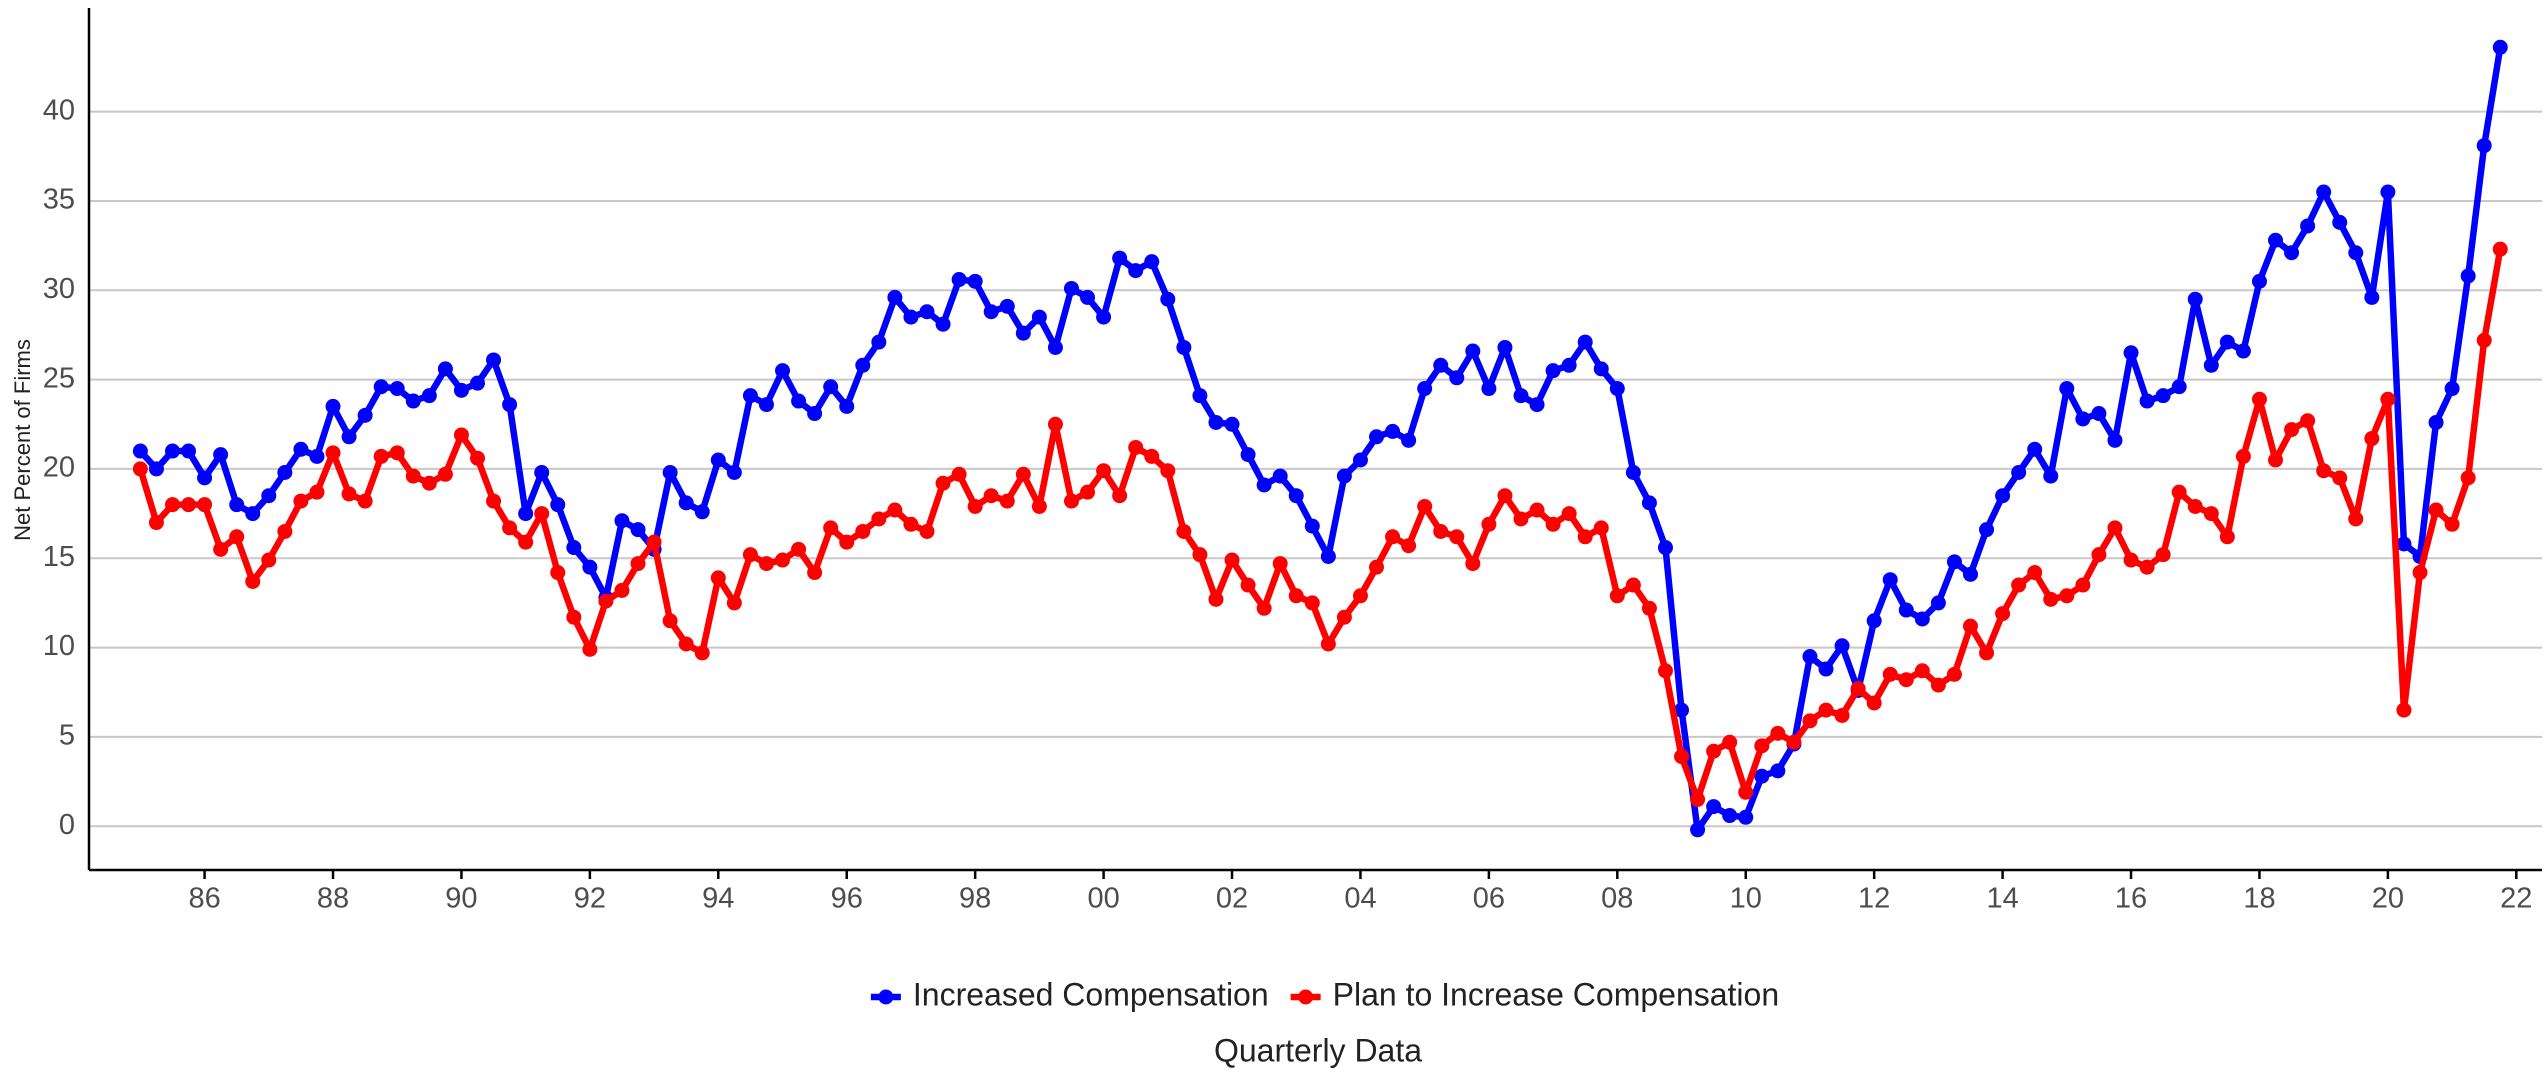  What do you see at coordinates (59, 646) in the screenshot?
I see `y-tick-label: 10` at bounding box center [59, 646].